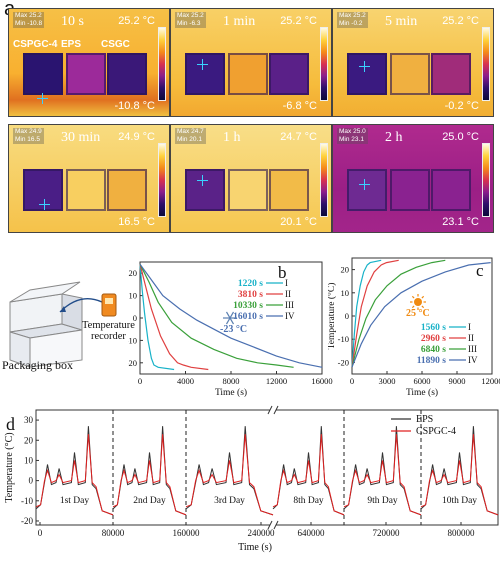 The width and height of the screenshot is (500, 580). Describe the element at coordinates (134, 106) in the screenshot. I see `scale-min-label: -10.8 °C` at that location.